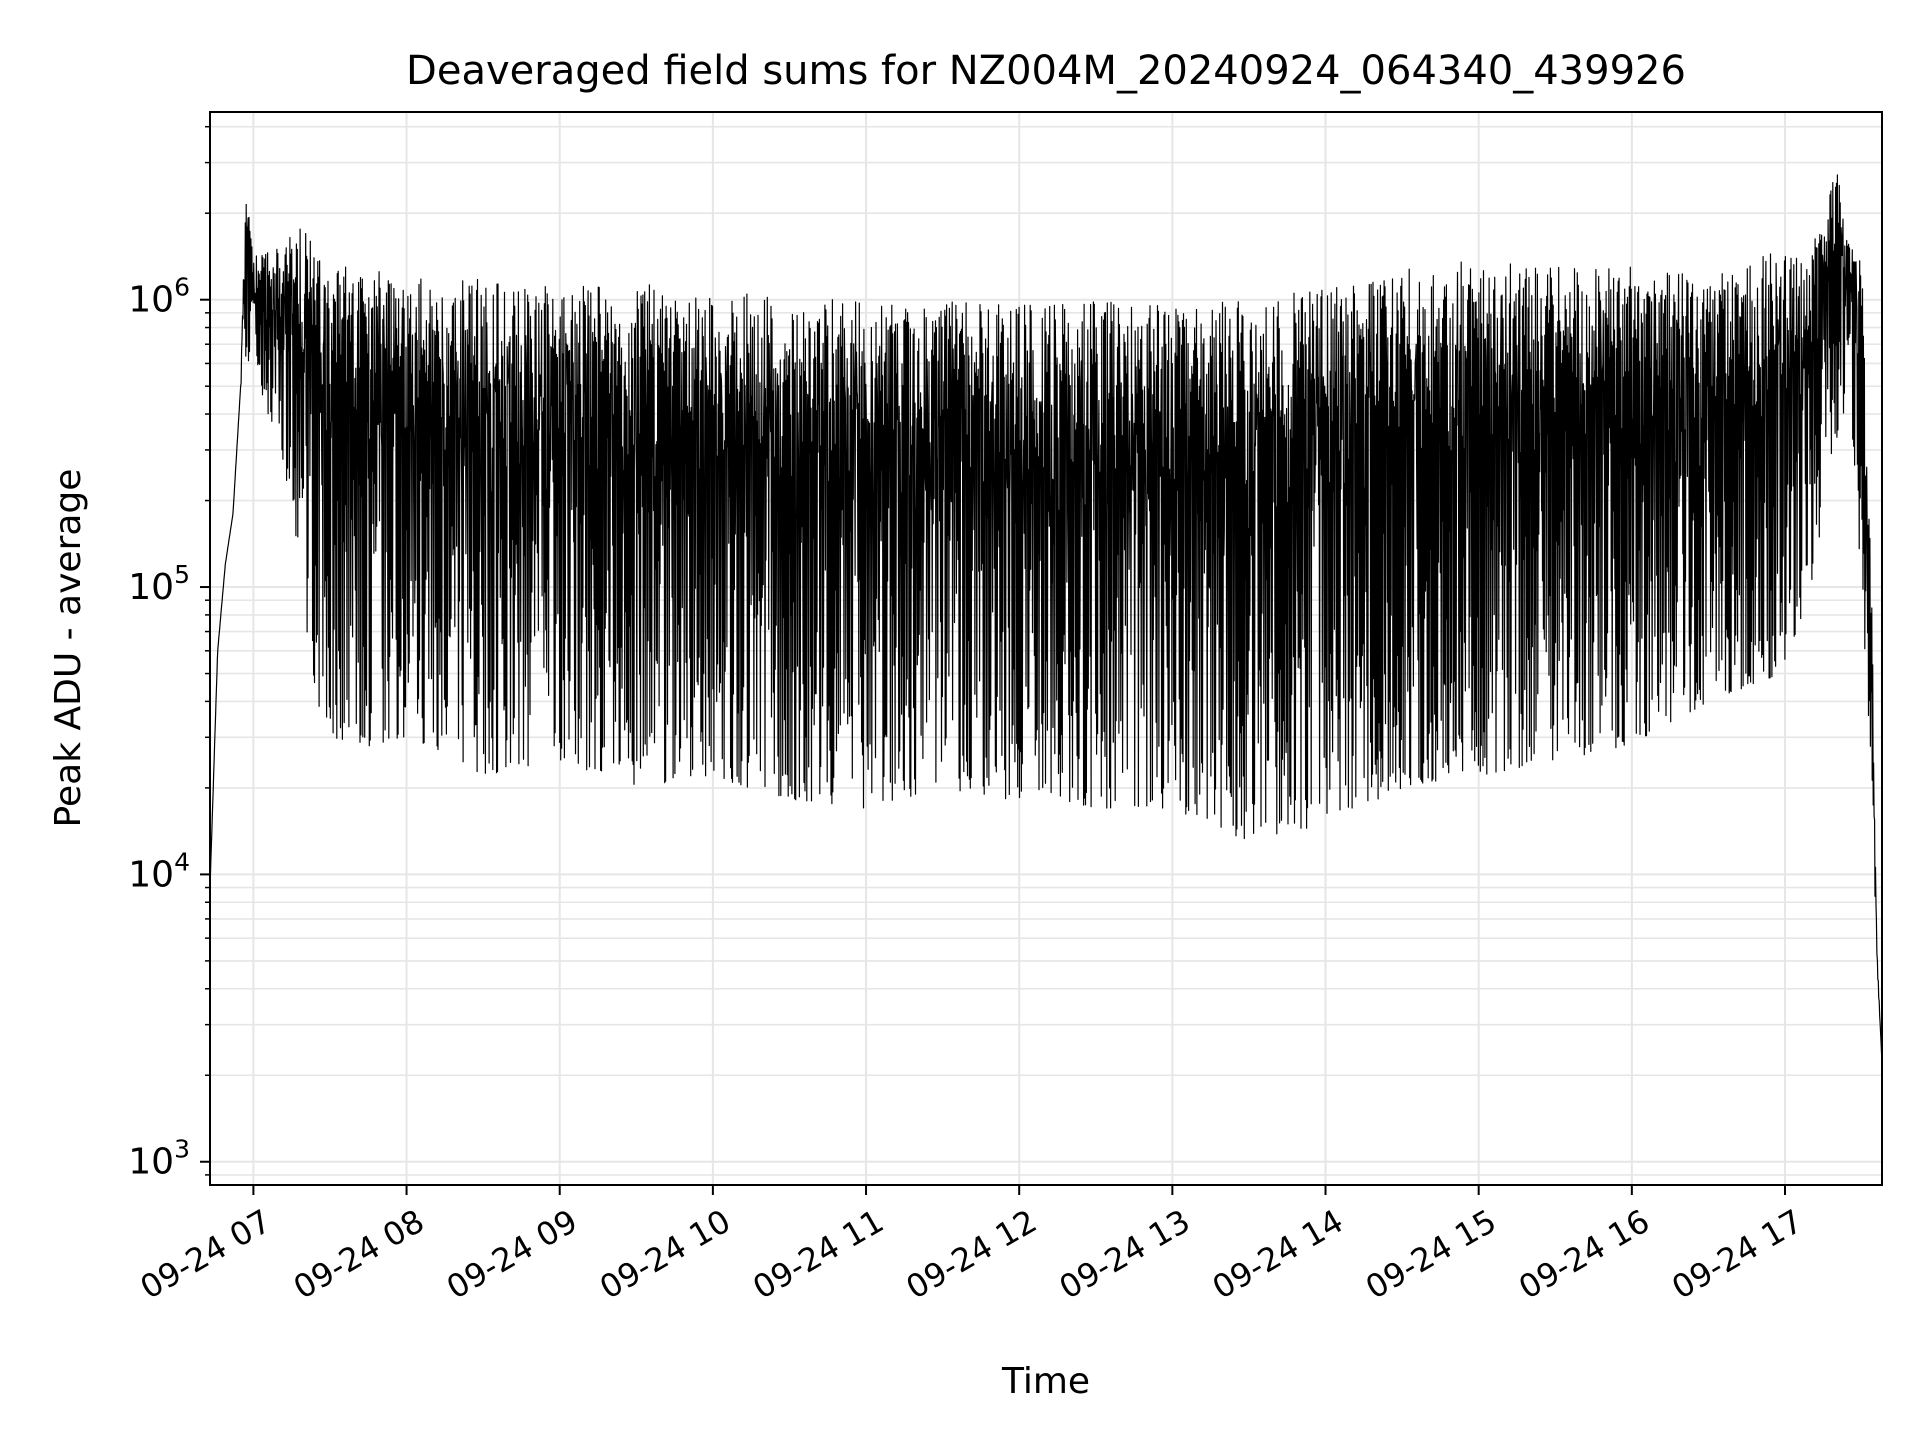  Describe the element at coordinates (159, 871) in the screenshot. I see `y-tick-label: 10⁴` at that location.